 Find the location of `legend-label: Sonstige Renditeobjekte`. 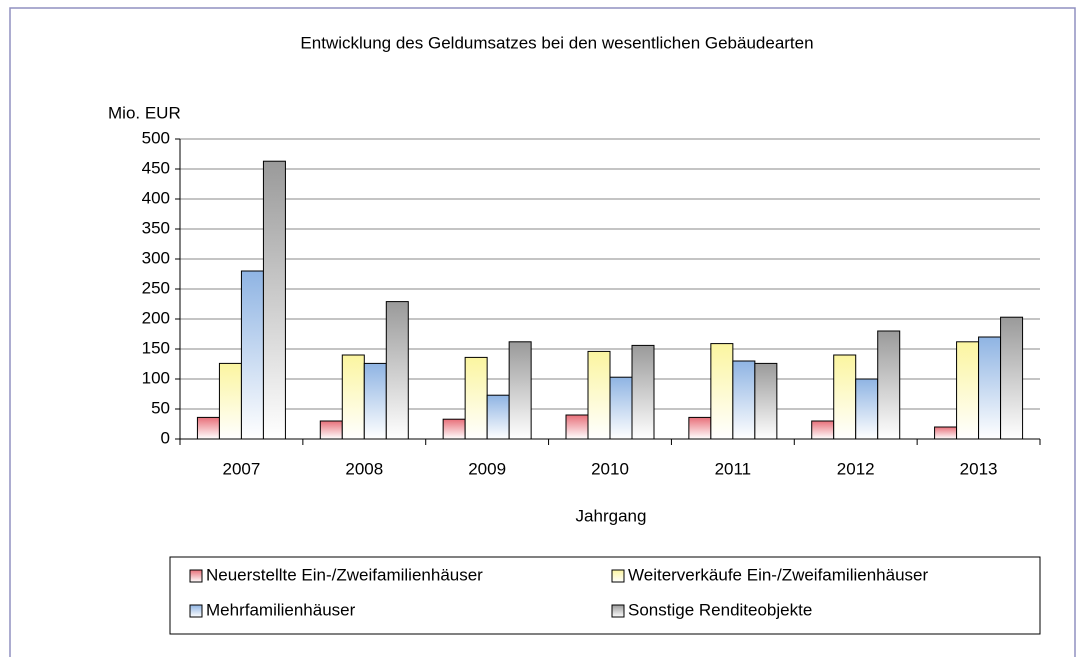

legend-label: Sonstige Renditeobjekte is located at coordinates (720, 609).